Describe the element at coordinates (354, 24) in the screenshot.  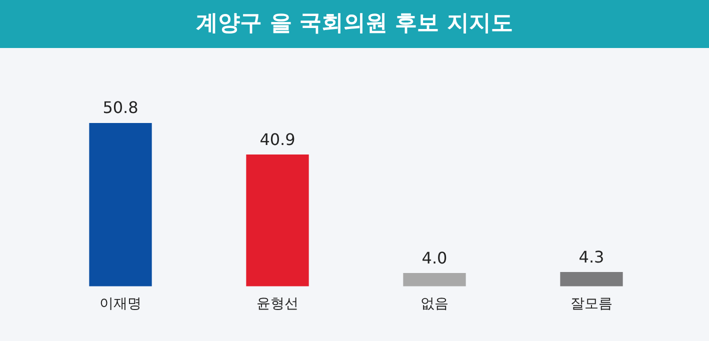
I see `chart-title: 계양구 을 국회의원 후보 지지도` at that location.